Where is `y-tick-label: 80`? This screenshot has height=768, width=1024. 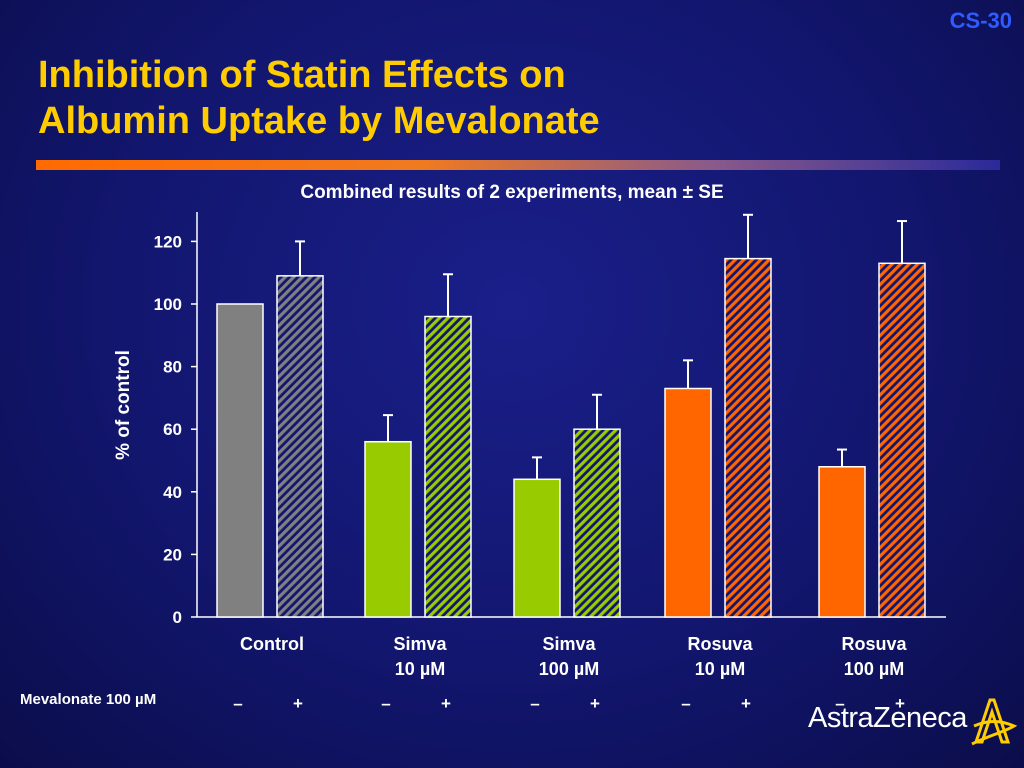 y-tick-label: 80 is located at coordinates (172, 367).